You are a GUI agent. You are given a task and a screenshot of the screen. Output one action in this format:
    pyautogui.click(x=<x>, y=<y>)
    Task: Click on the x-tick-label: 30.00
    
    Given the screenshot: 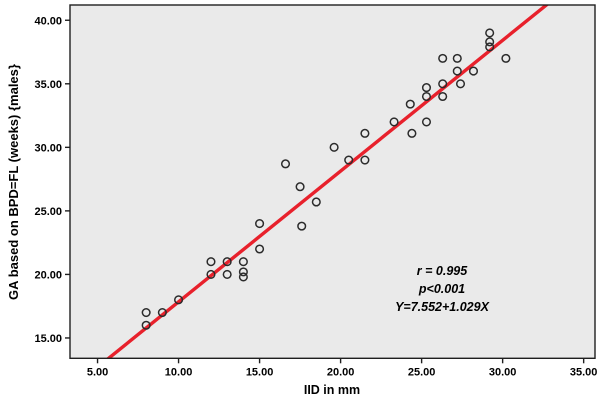 What is the action you would take?
    pyautogui.click(x=503, y=372)
    